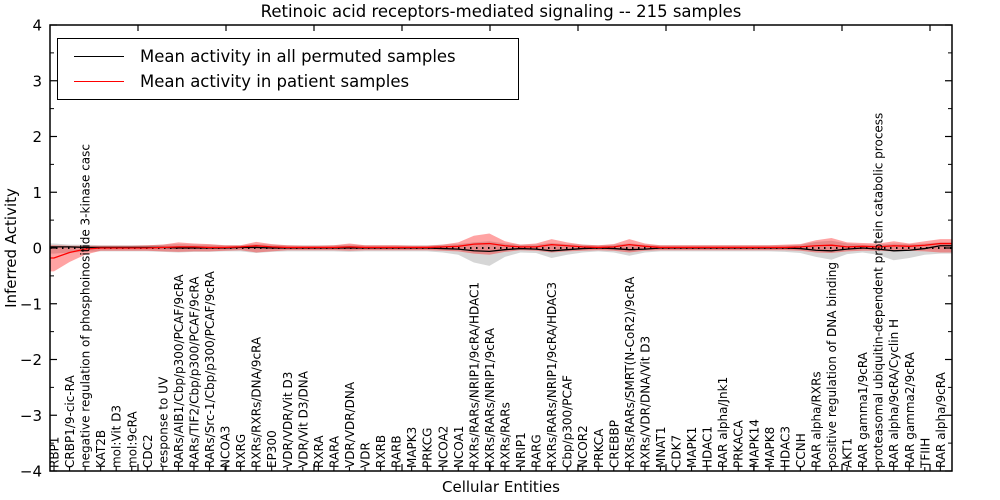  I want to click on x-category-label: PRKCA, so click(599, 448).